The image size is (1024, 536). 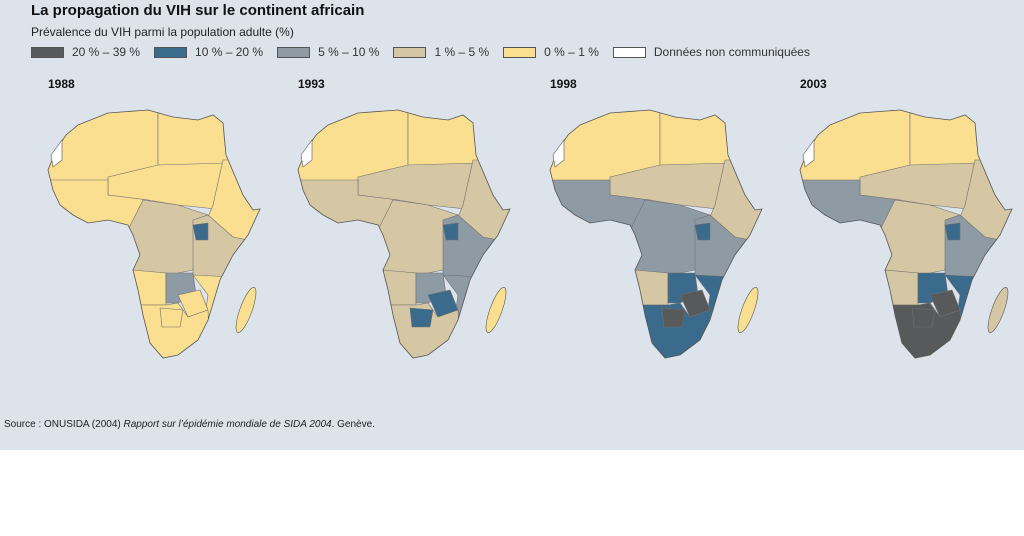 I want to click on legend-item: 0 % – 1 %, so click(x=551, y=52).